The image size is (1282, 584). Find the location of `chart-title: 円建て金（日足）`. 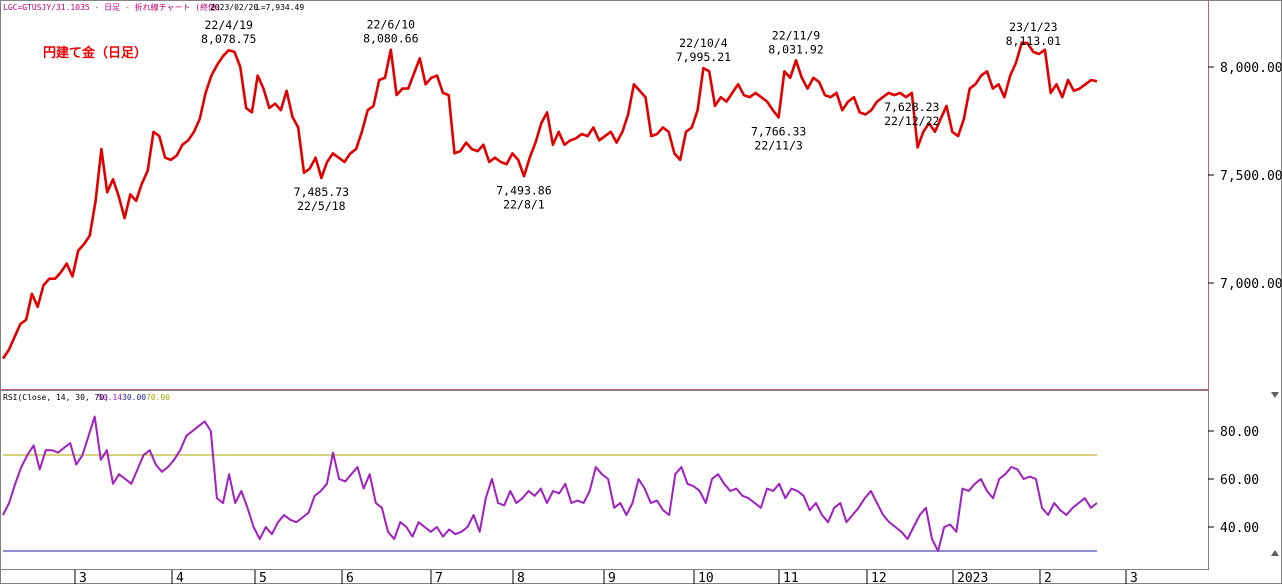

chart-title: 円建て金（日足） is located at coordinates (95, 53).